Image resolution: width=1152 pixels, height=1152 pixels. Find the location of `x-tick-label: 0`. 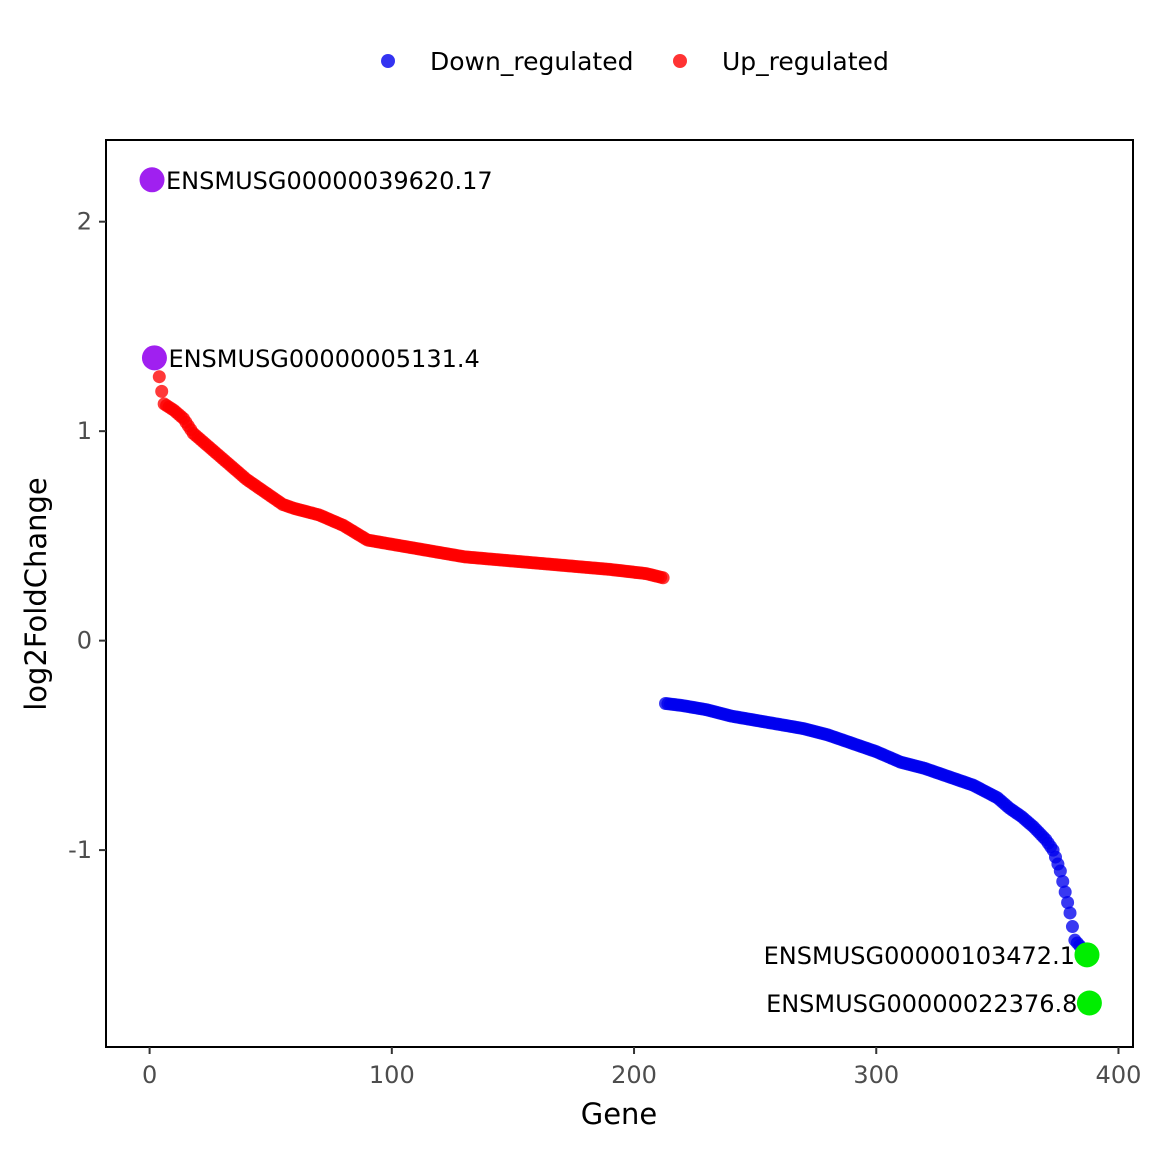

x-tick-label: 0 is located at coordinates (149, 1075).